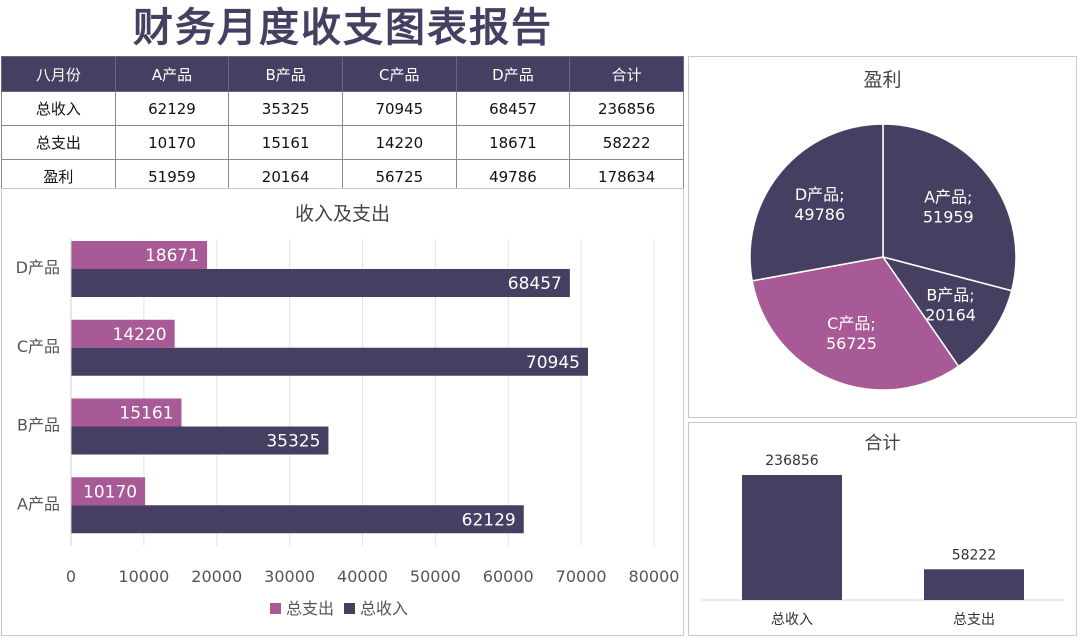  I want to click on slice-value: 56725, so click(851, 343).